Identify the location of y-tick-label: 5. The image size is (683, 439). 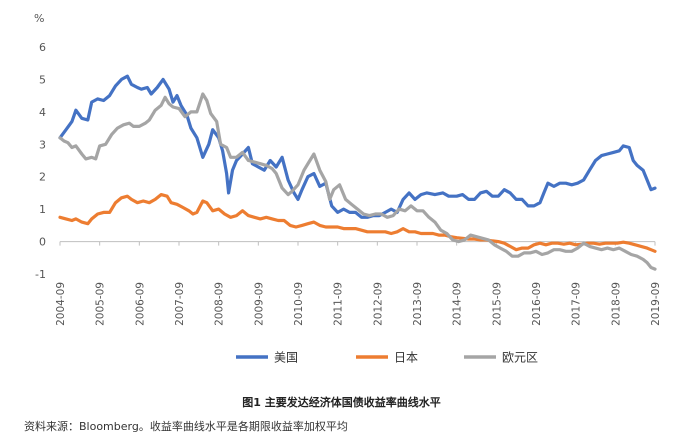
(42, 79).